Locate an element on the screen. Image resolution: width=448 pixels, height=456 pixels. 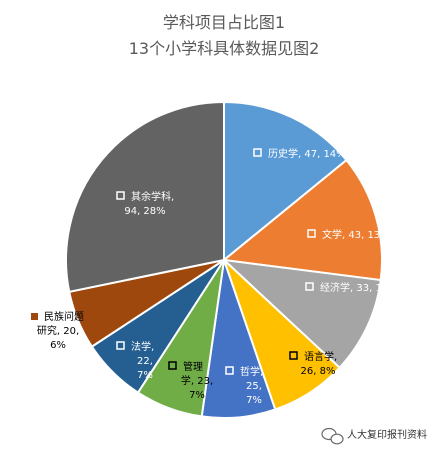
slice-label-line: 94, 28% is located at coordinates (144, 211).